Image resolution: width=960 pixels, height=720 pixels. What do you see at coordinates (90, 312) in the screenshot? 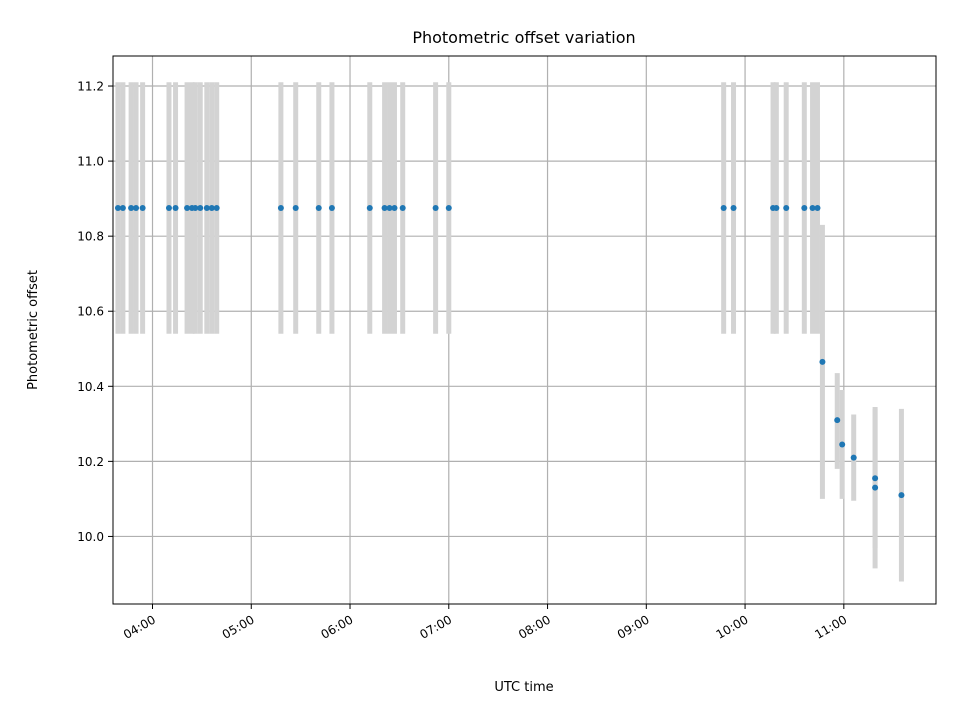
I see `y-tick-label: 10.6` at bounding box center [90, 312].